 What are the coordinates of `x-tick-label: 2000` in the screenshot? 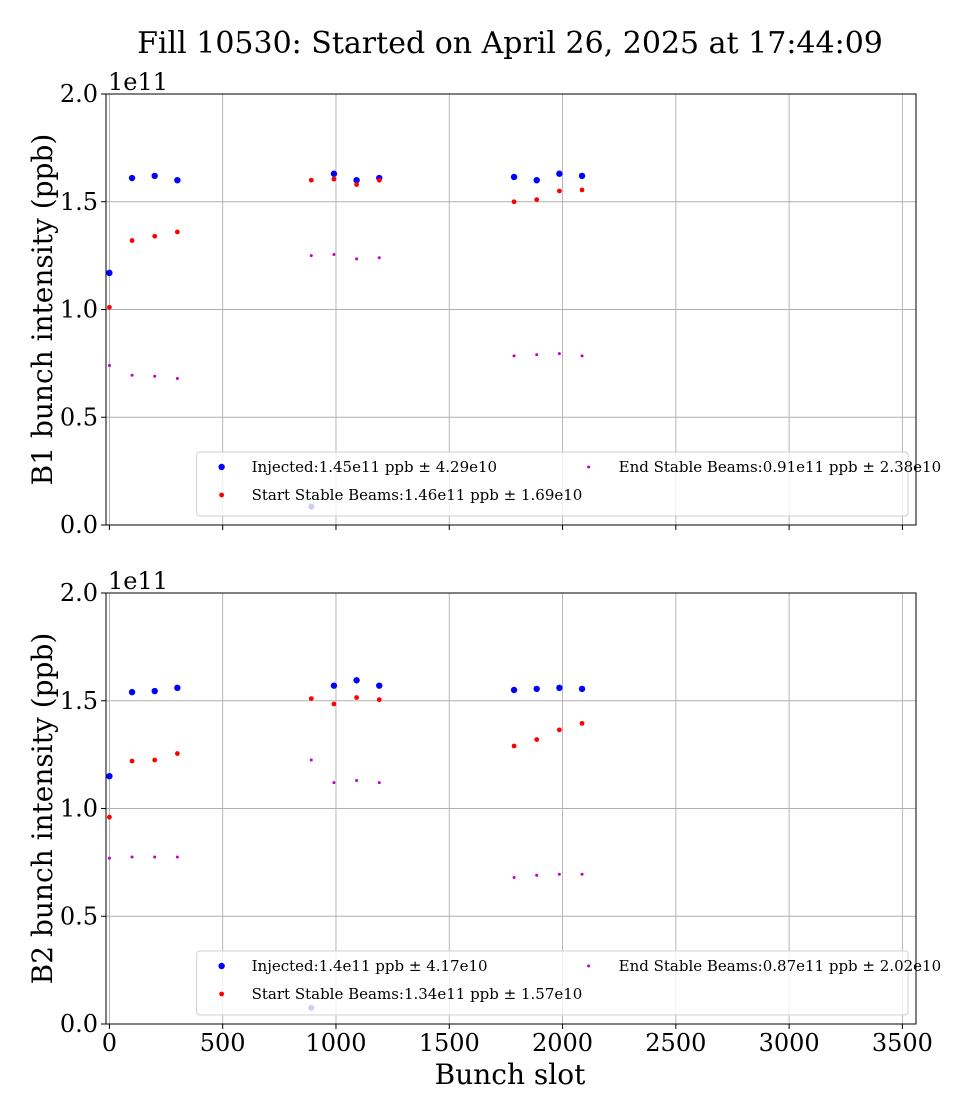 It's located at (562, 1043).